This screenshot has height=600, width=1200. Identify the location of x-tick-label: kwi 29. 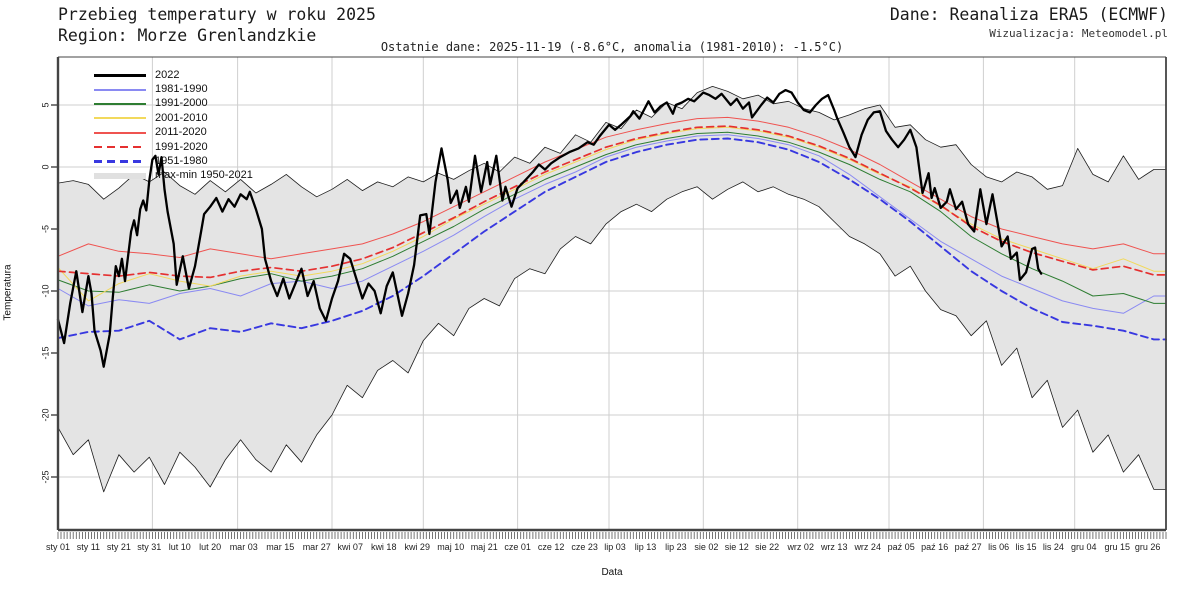
(417, 547).